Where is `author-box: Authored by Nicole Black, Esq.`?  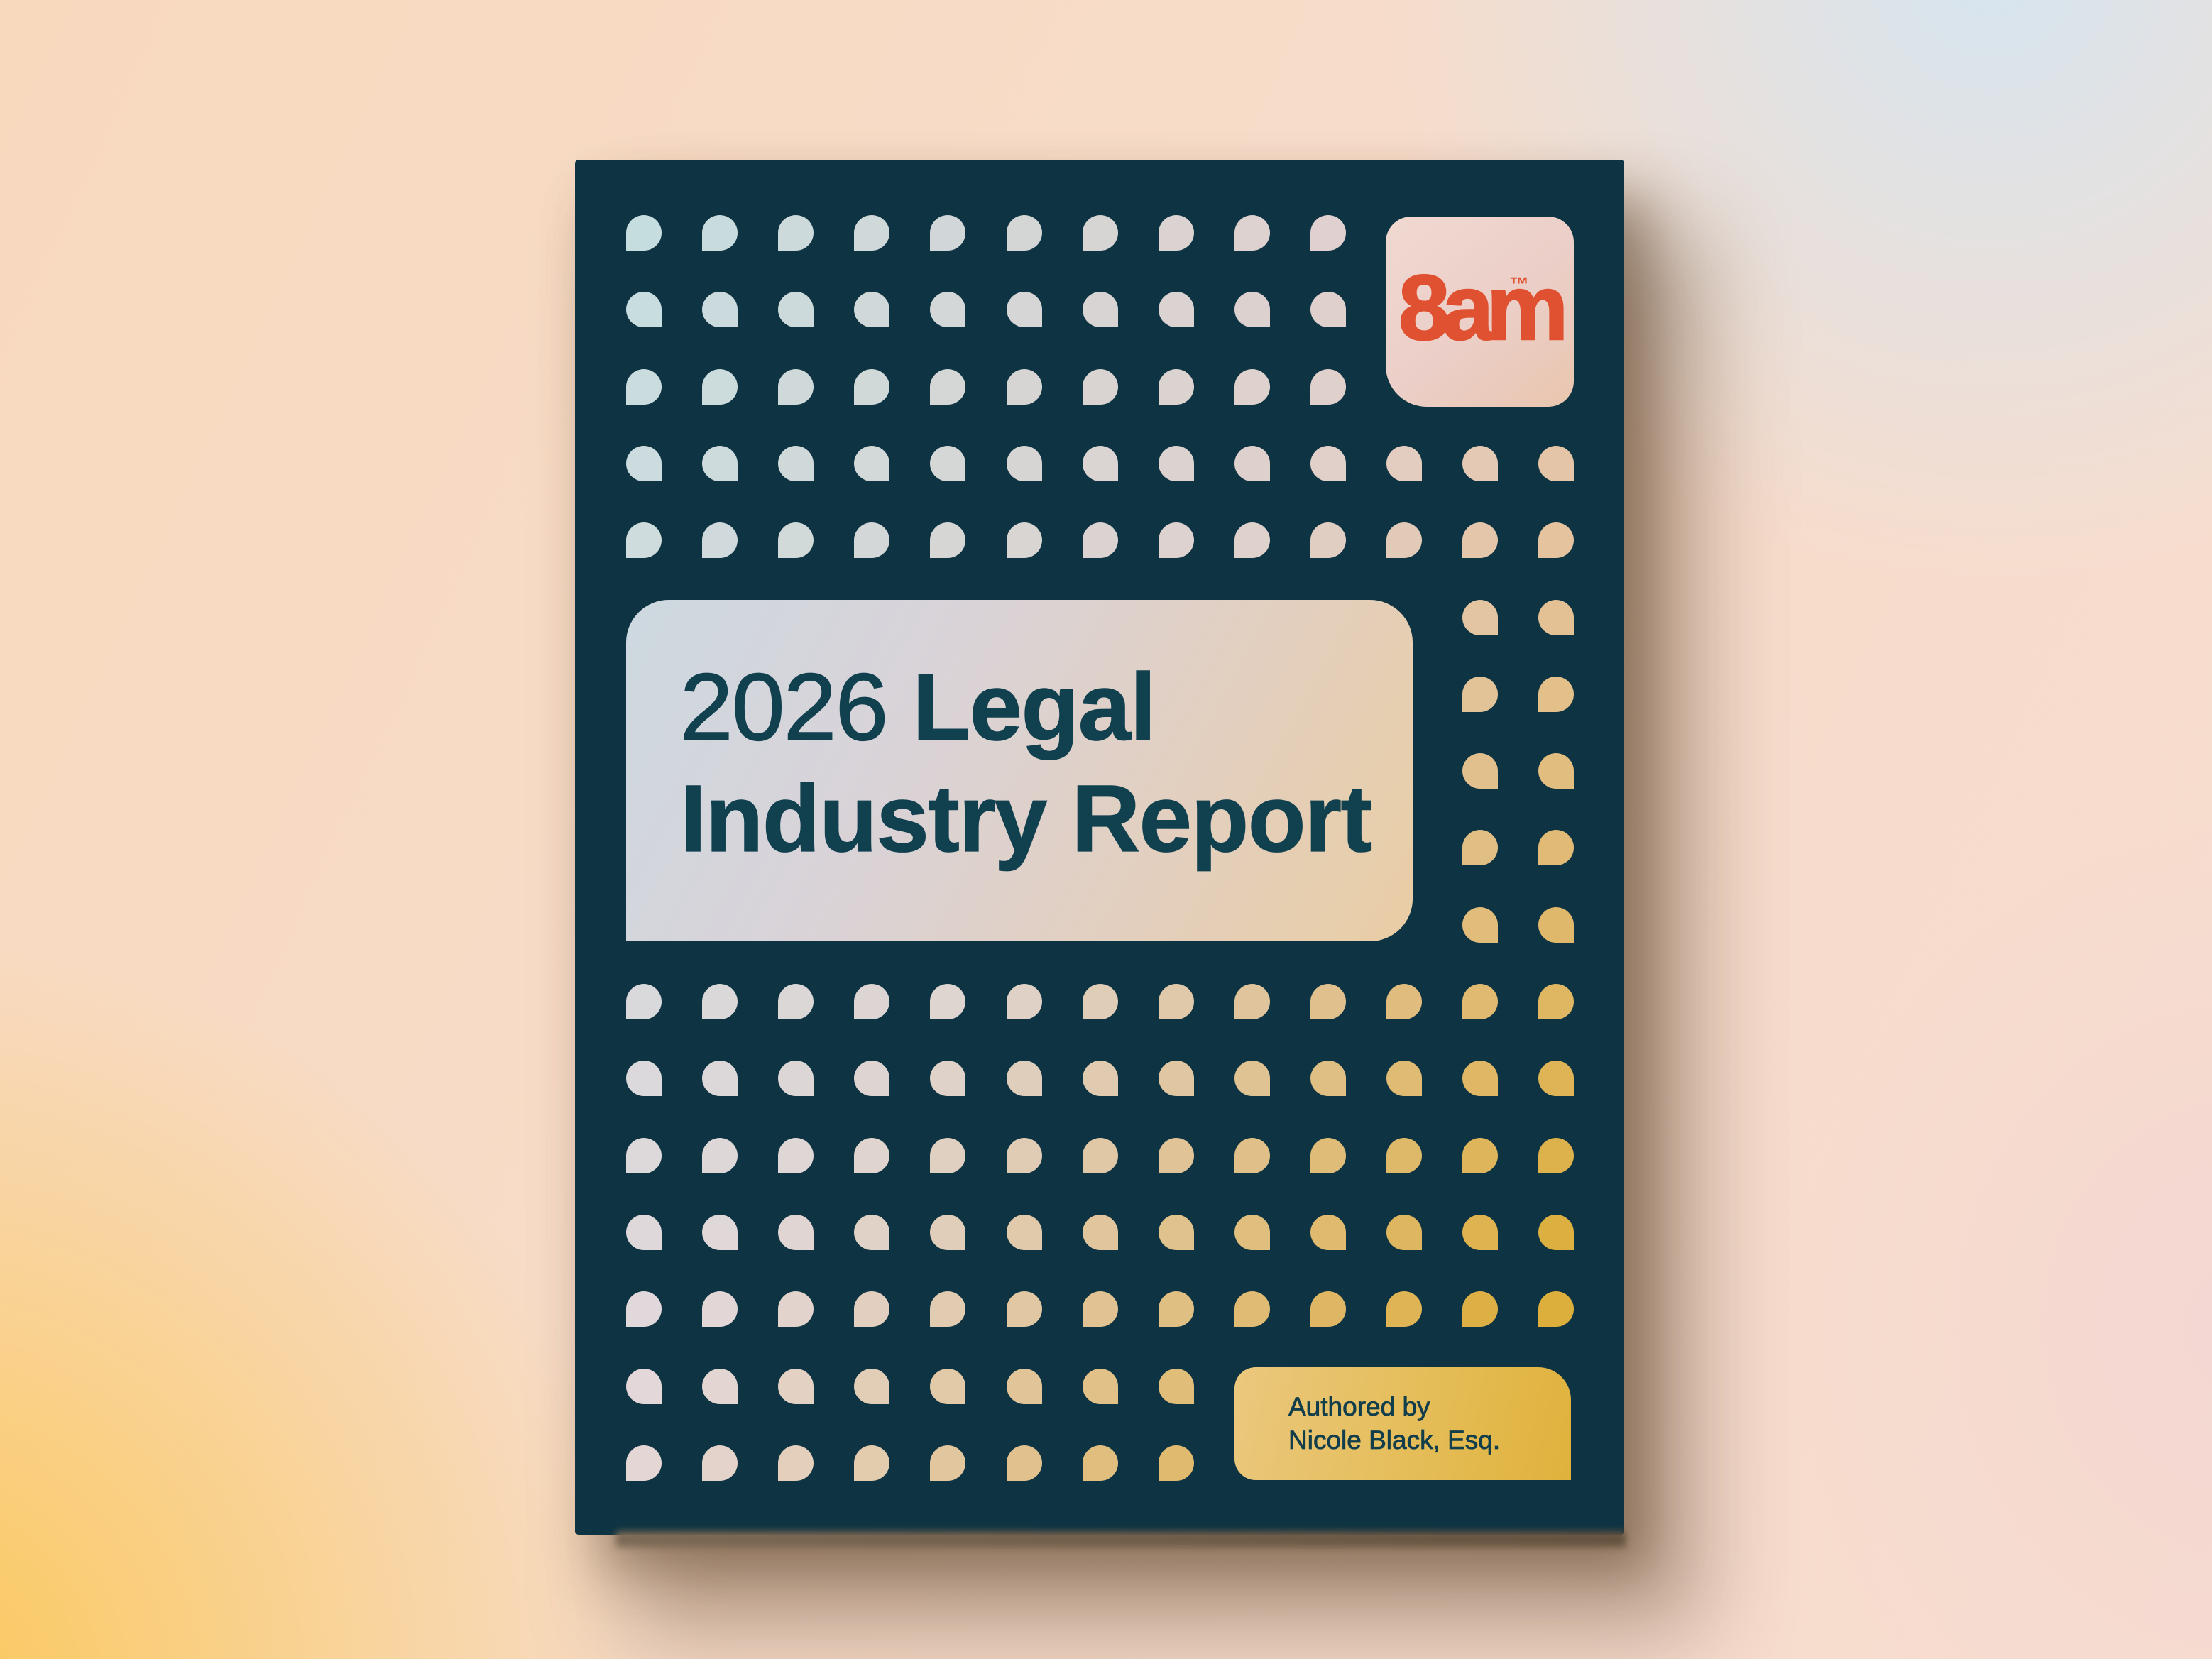
author-box: Authored by Nicole Black, Esq. is located at coordinates (1402, 1423).